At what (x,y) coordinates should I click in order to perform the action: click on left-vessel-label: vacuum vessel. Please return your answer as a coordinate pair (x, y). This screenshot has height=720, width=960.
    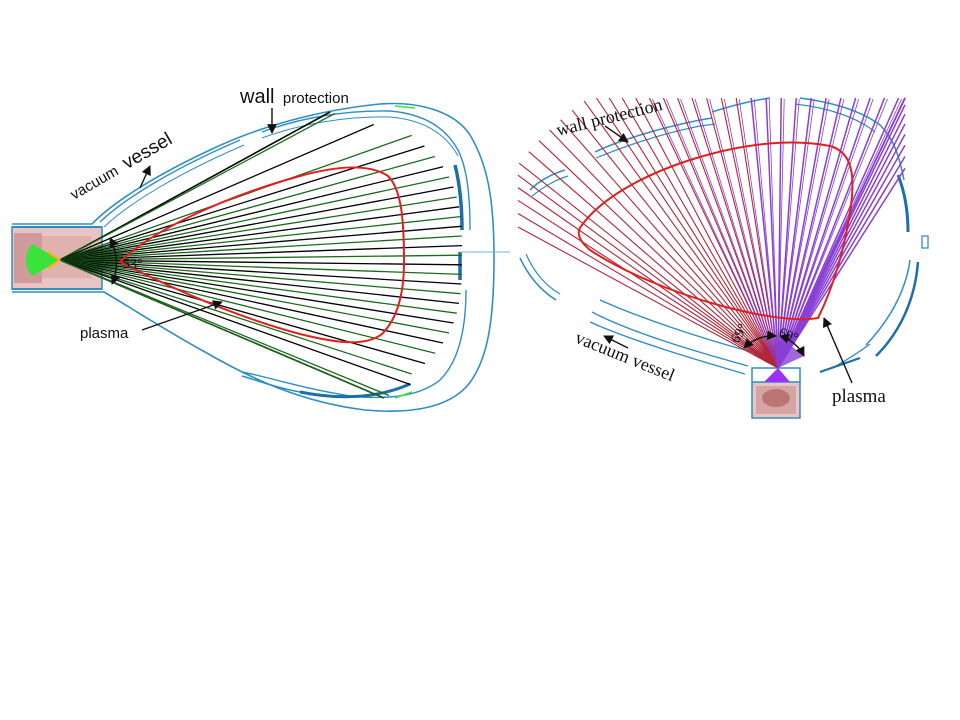
    Looking at the image, I should click on (121, 167).